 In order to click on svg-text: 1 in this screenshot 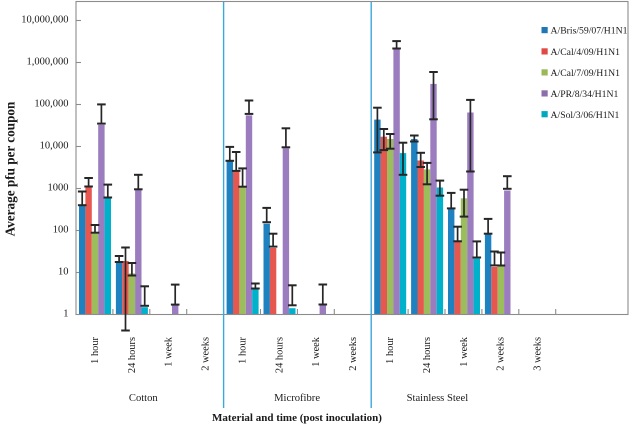, I will do `click(65, 314)`.